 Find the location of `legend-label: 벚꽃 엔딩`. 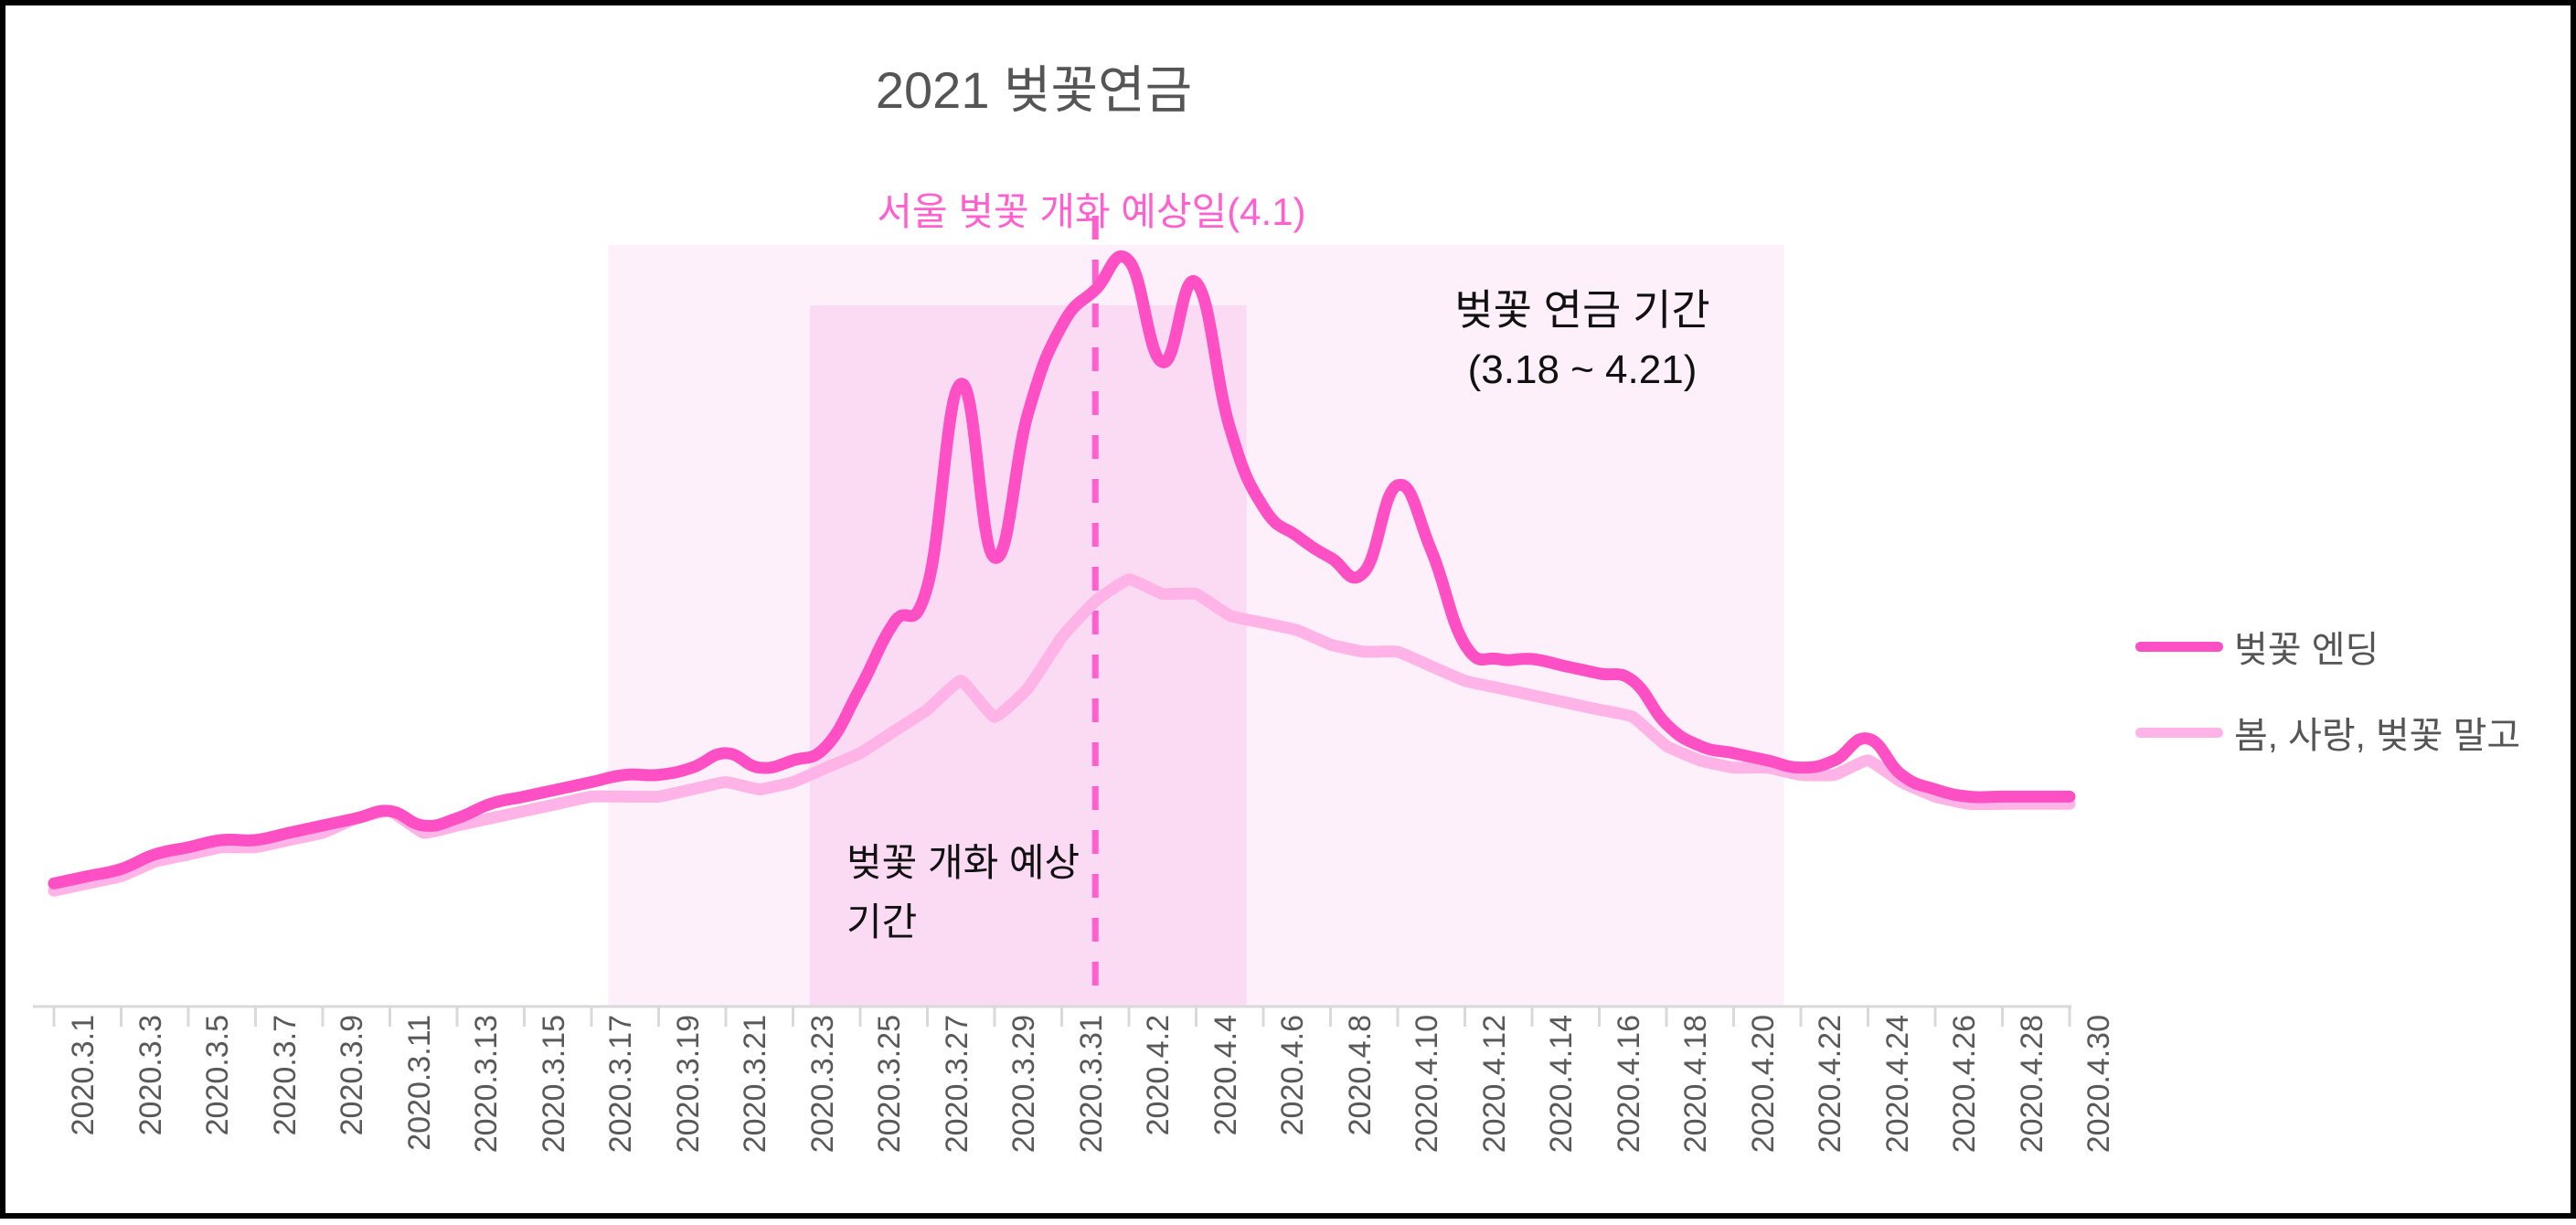

legend-label: 벚꽃 엔딩 is located at coordinates (2306, 650).